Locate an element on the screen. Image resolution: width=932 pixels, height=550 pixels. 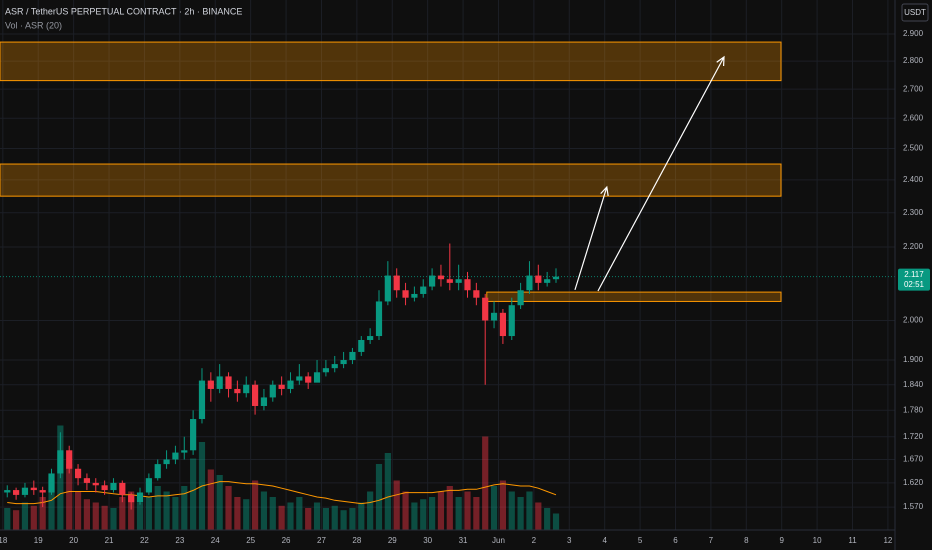
x-tick-label: 2 is located at coordinates (534, 540).